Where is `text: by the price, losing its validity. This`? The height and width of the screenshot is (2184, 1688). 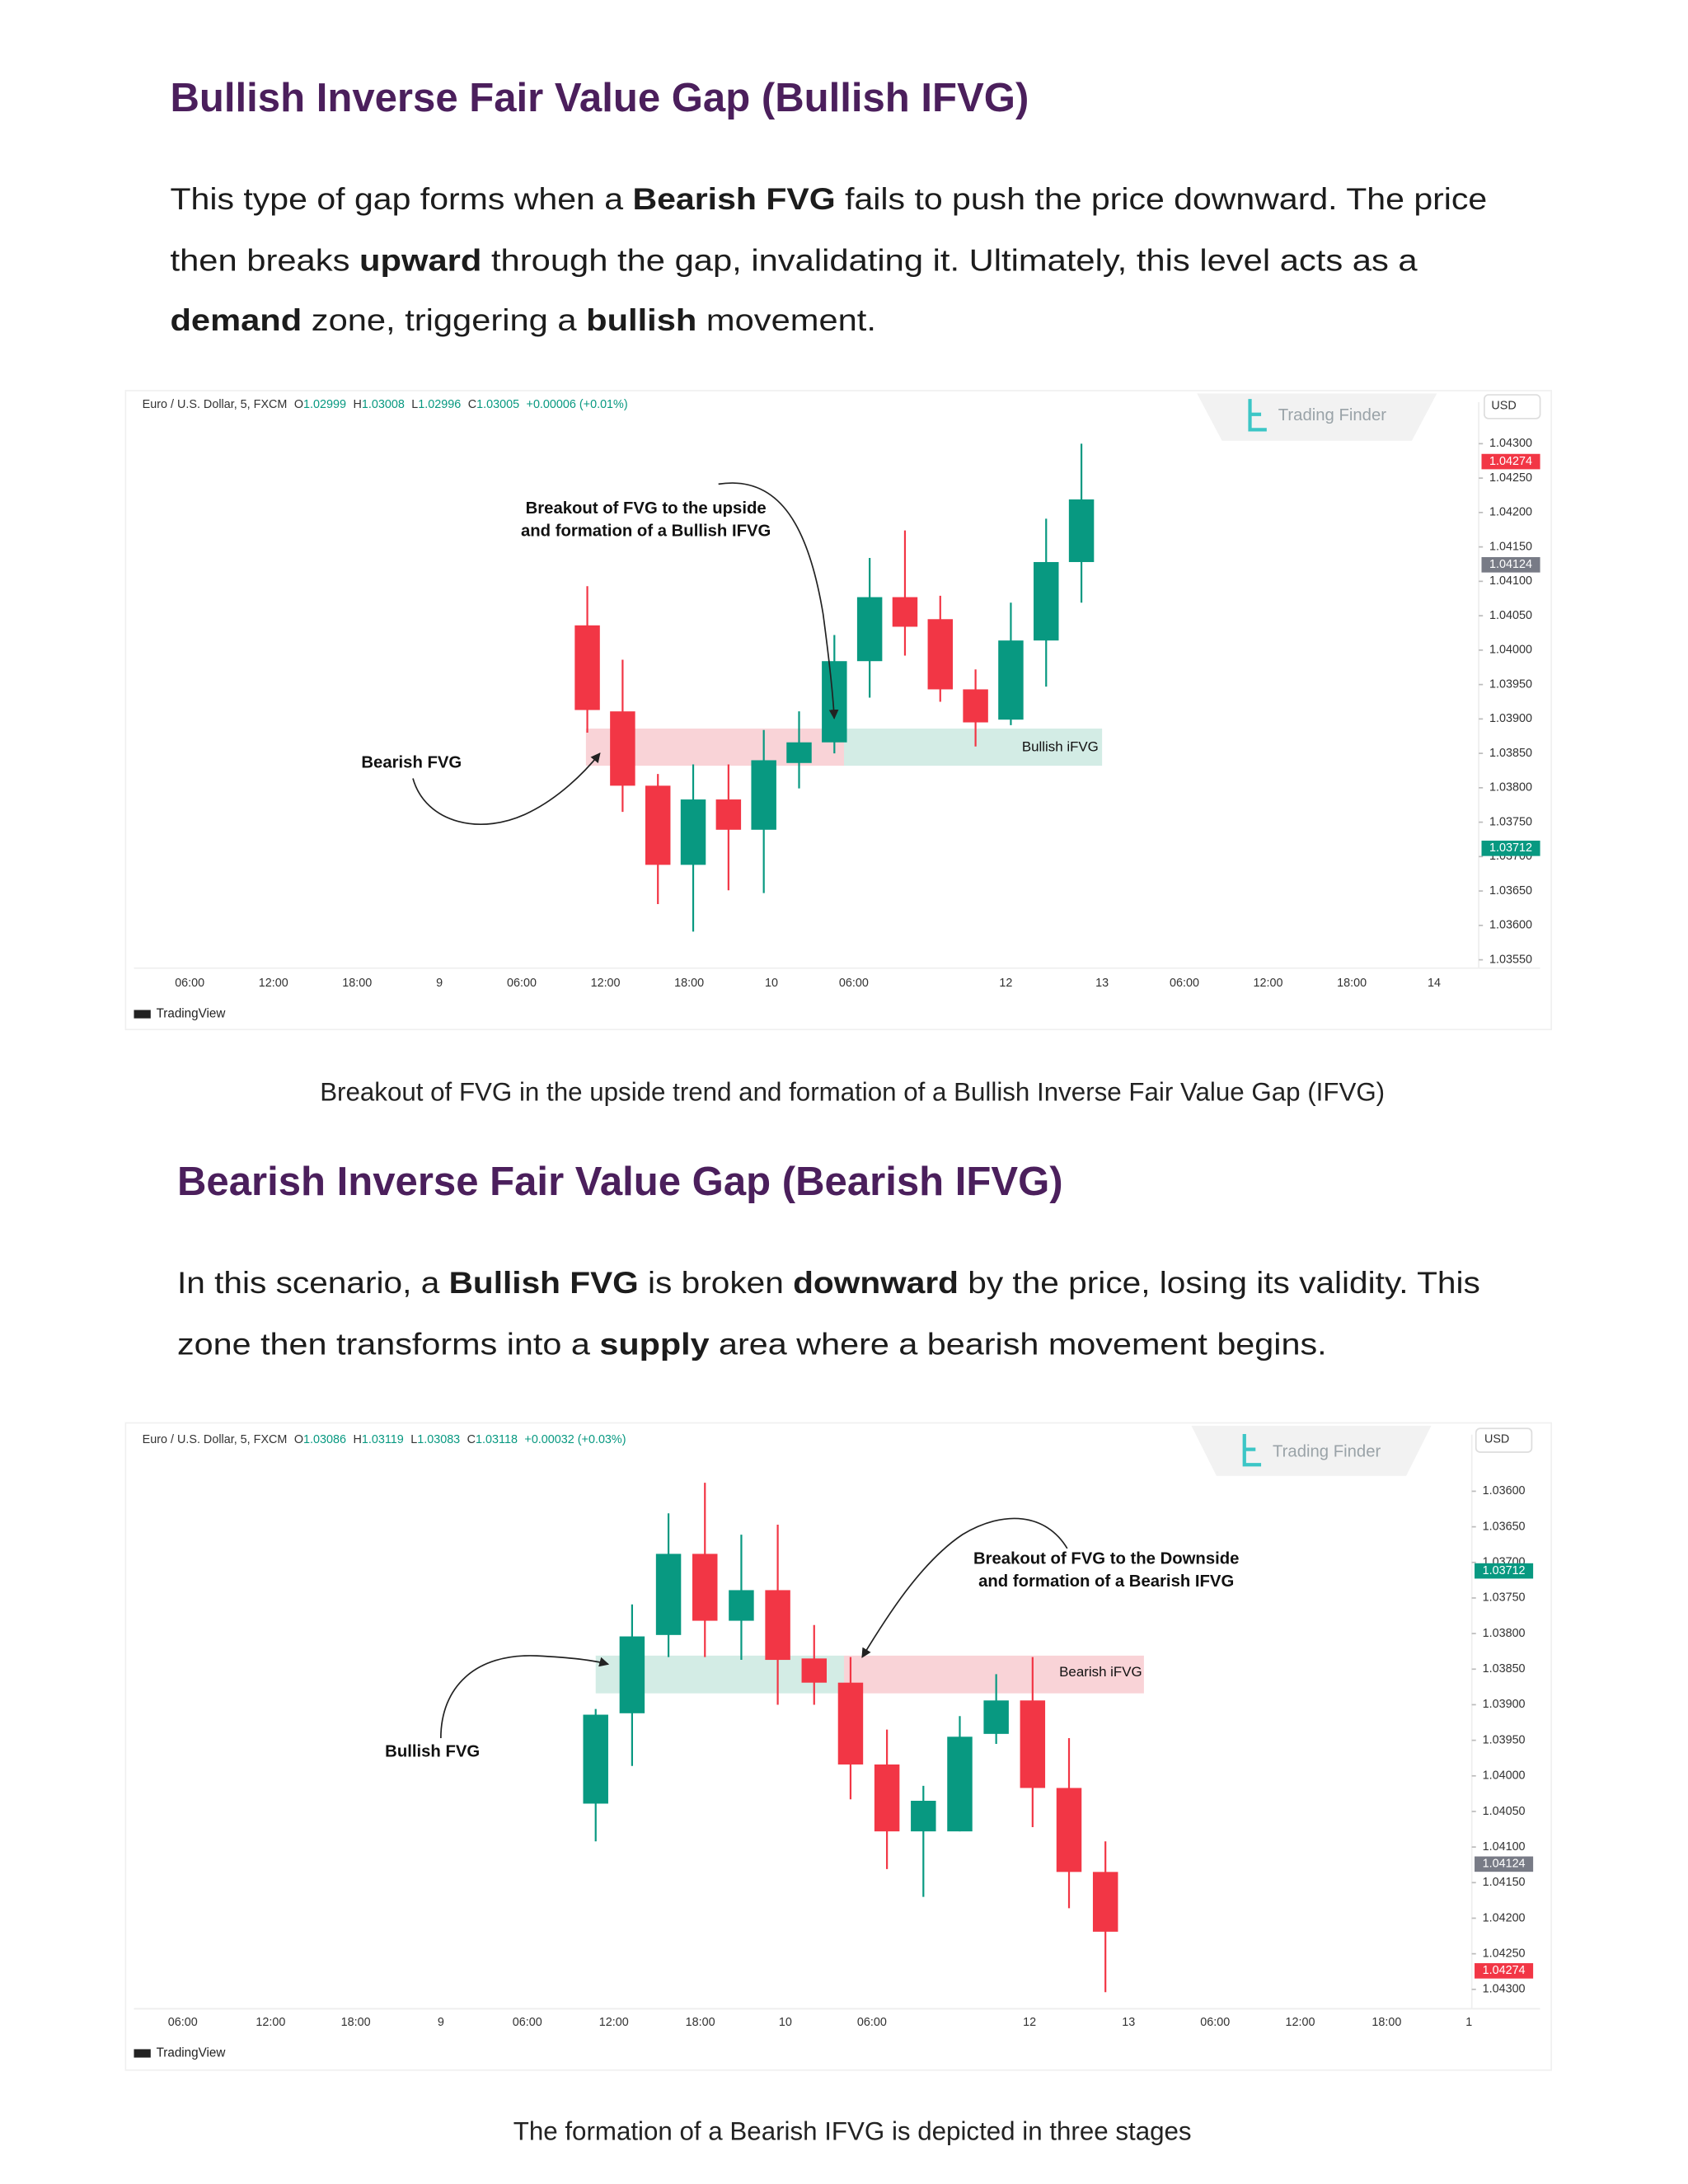
text: by the price, losing its validity. This is located at coordinates (1220, 1282).